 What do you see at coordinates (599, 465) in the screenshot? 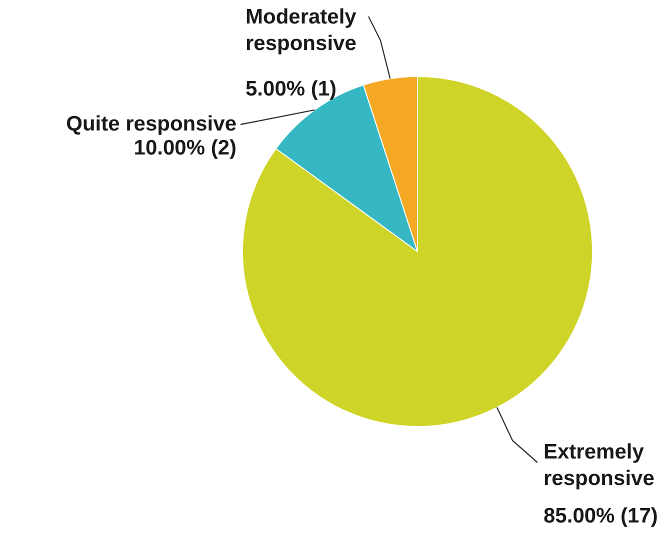
I see `slice-label: Extremely responsive` at bounding box center [599, 465].